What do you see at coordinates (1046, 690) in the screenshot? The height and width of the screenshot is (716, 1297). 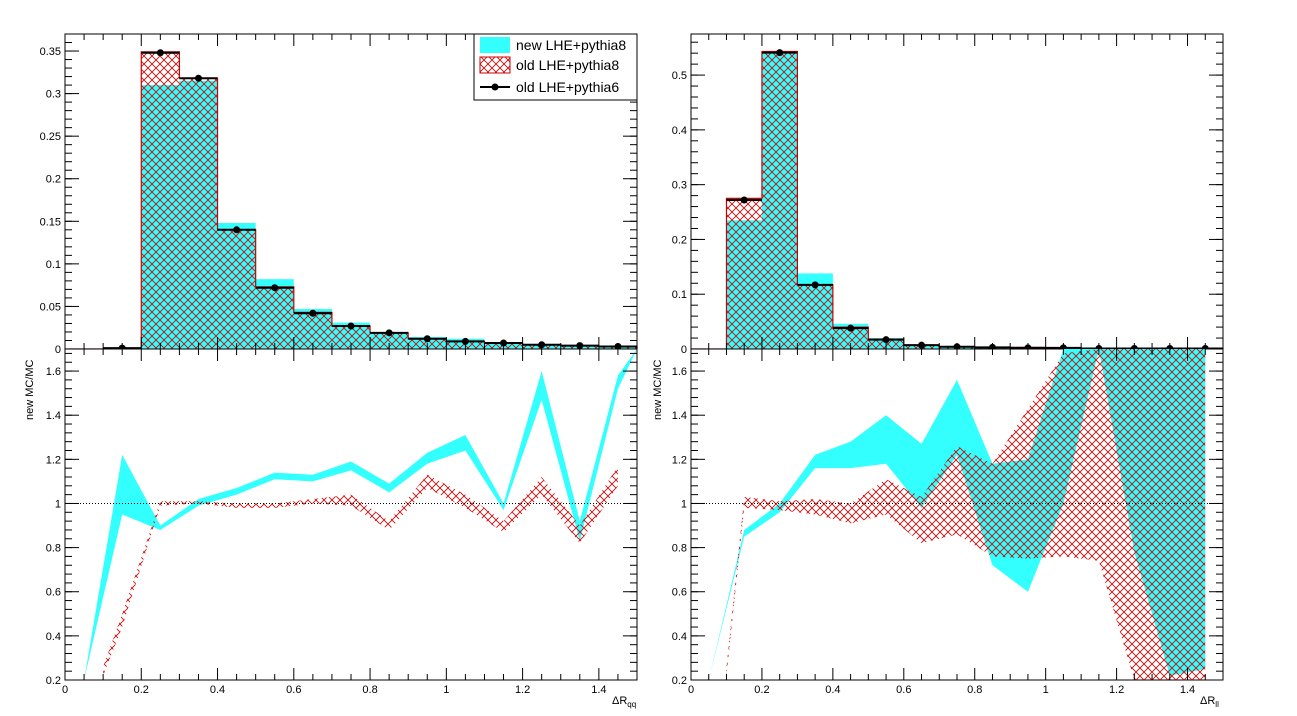 I see `right-bottom-x-tick-label: 1` at bounding box center [1046, 690].